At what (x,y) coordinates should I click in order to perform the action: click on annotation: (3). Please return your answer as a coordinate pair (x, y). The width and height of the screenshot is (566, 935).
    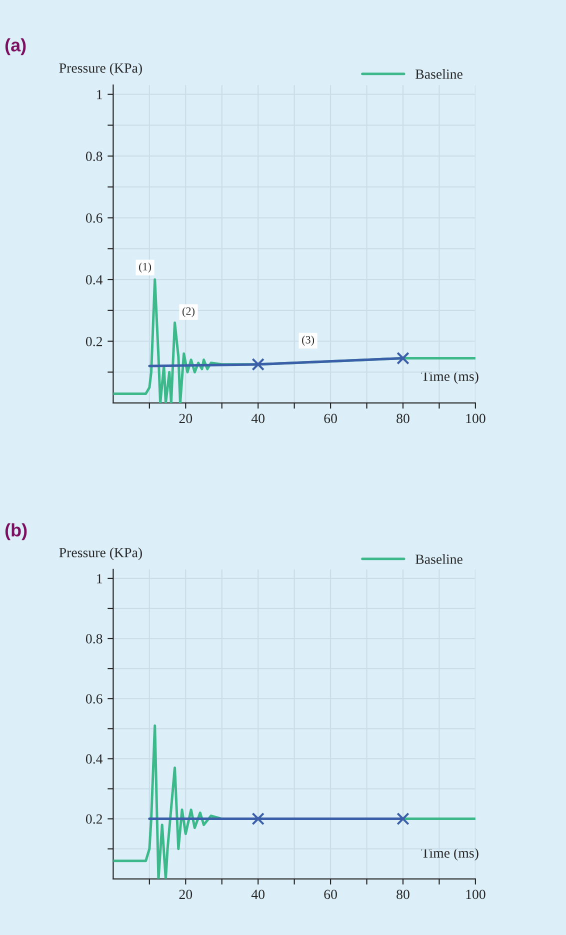
    Looking at the image, I should click on (308, 341).